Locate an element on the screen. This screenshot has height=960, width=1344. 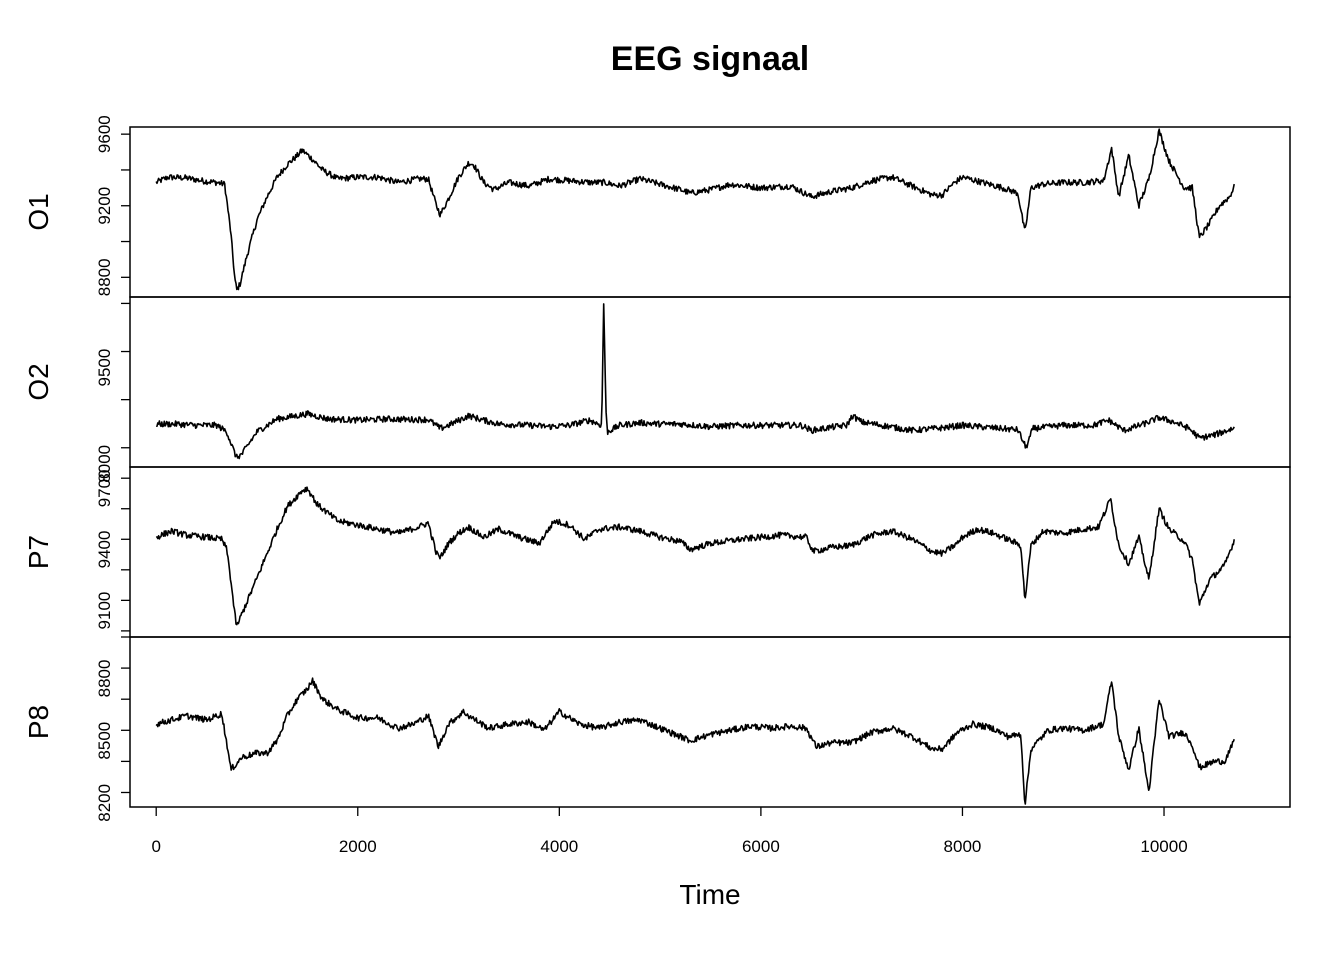
x-tick-label: 8000 is located at coordinates (963, 846).